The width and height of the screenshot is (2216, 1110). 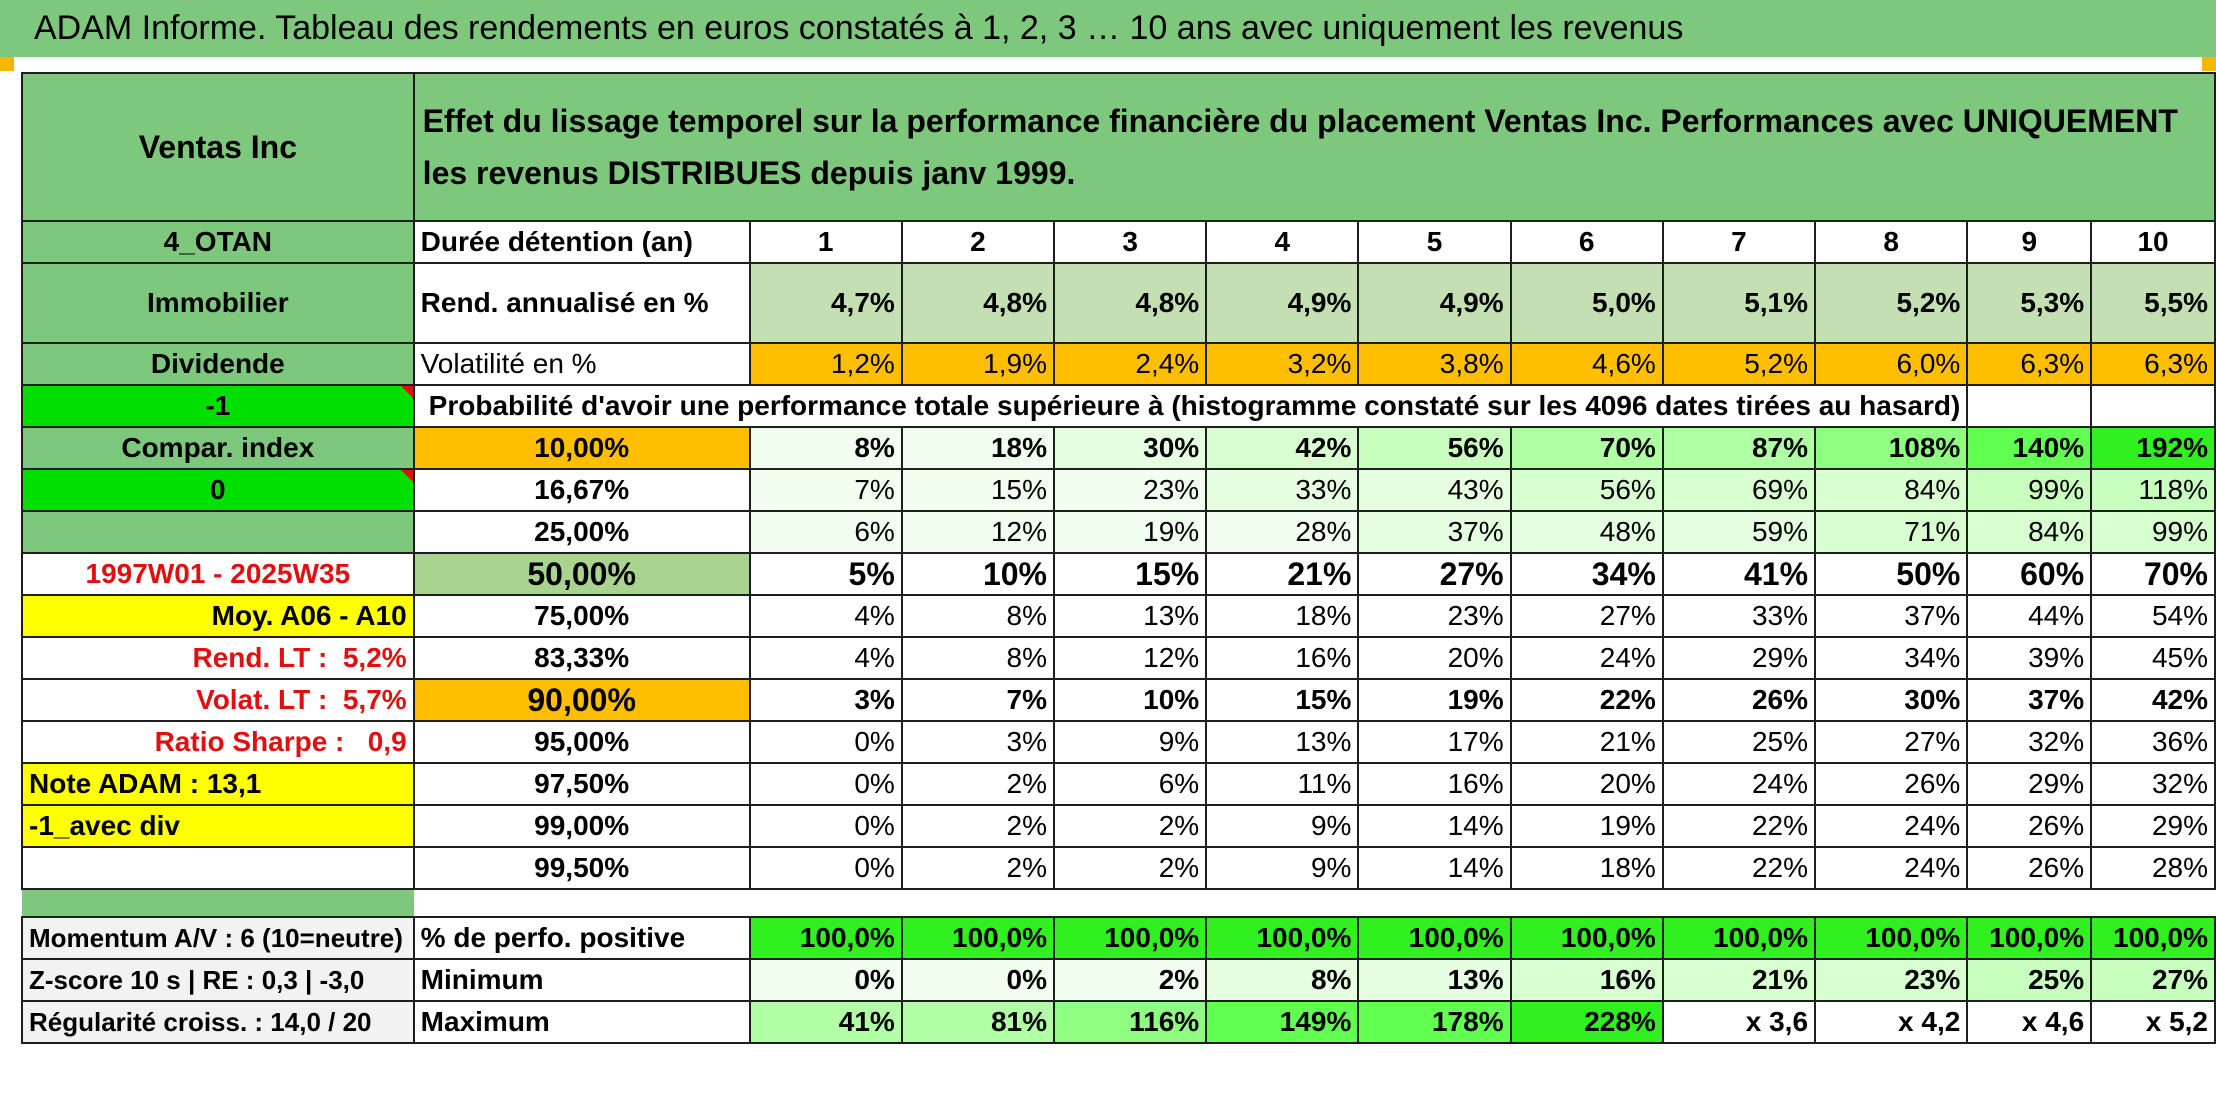 I want to click on rend-cell: 5,0%, so click(x=1586, y=303).